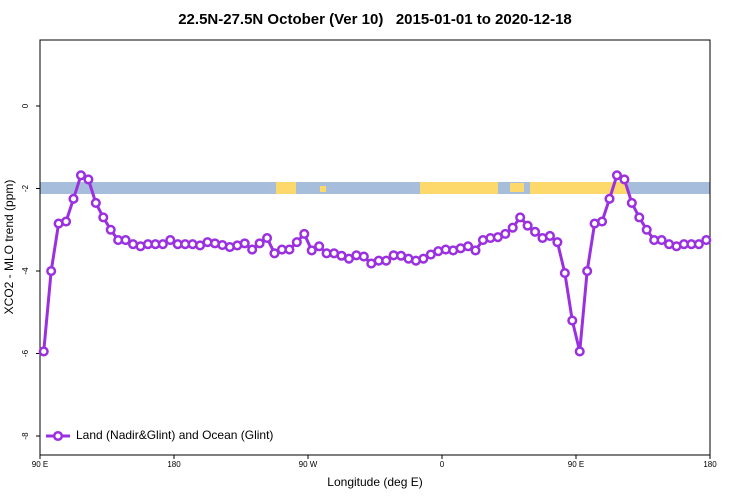 The width and height of the screenshot is (750, 500). What do you see at coordinates (58, 436) in the screenshot?
I see `legend-marker` at bounding box center [58, 436].